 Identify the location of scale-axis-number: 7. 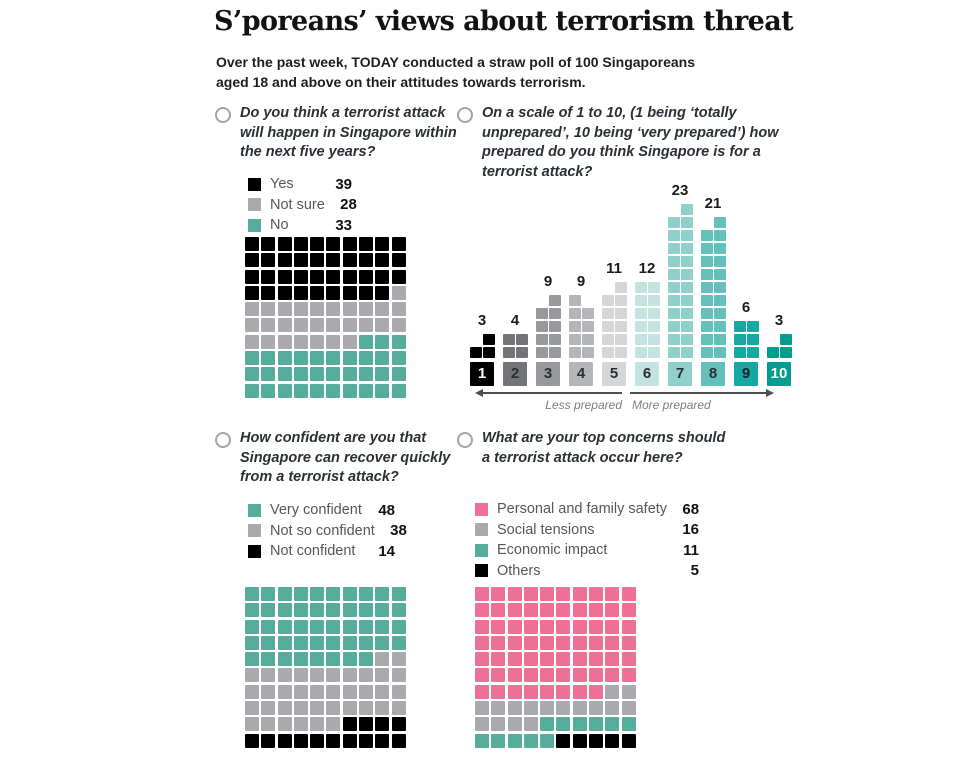
(680, 374).